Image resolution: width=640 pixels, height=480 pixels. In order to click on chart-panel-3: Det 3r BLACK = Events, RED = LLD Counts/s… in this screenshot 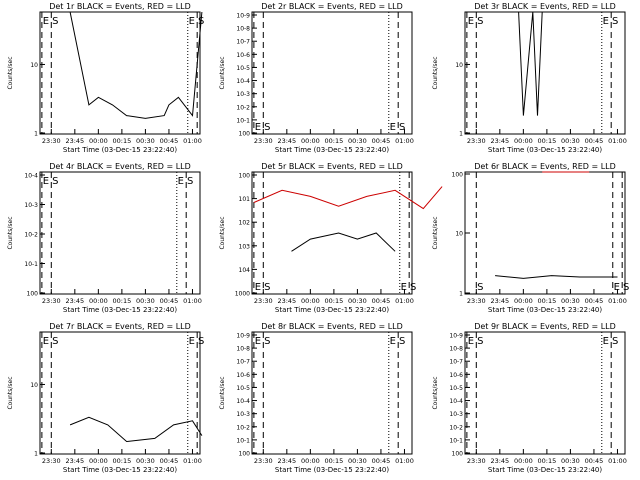, I will do `click(529, 78)`.